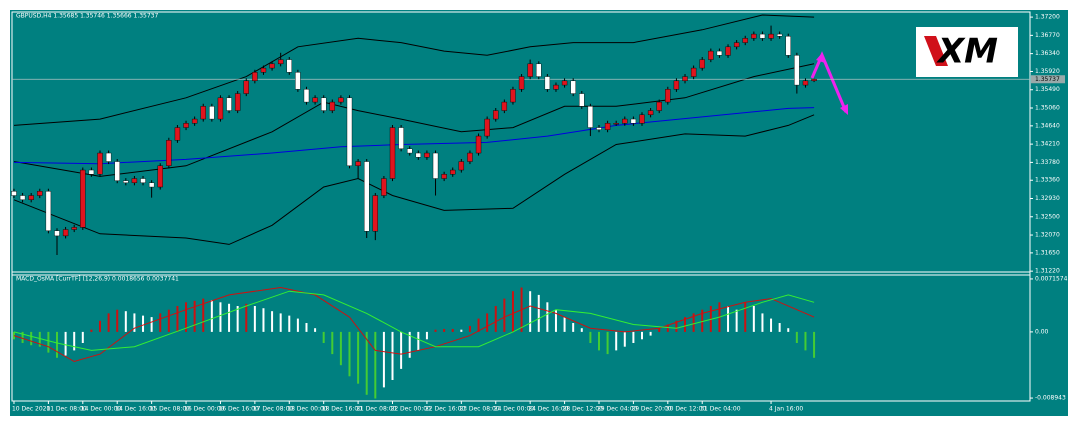 This screenshot has height=447, width=1079. I want to click on y-tick-label: 0.0071574, so click(1051, 278).